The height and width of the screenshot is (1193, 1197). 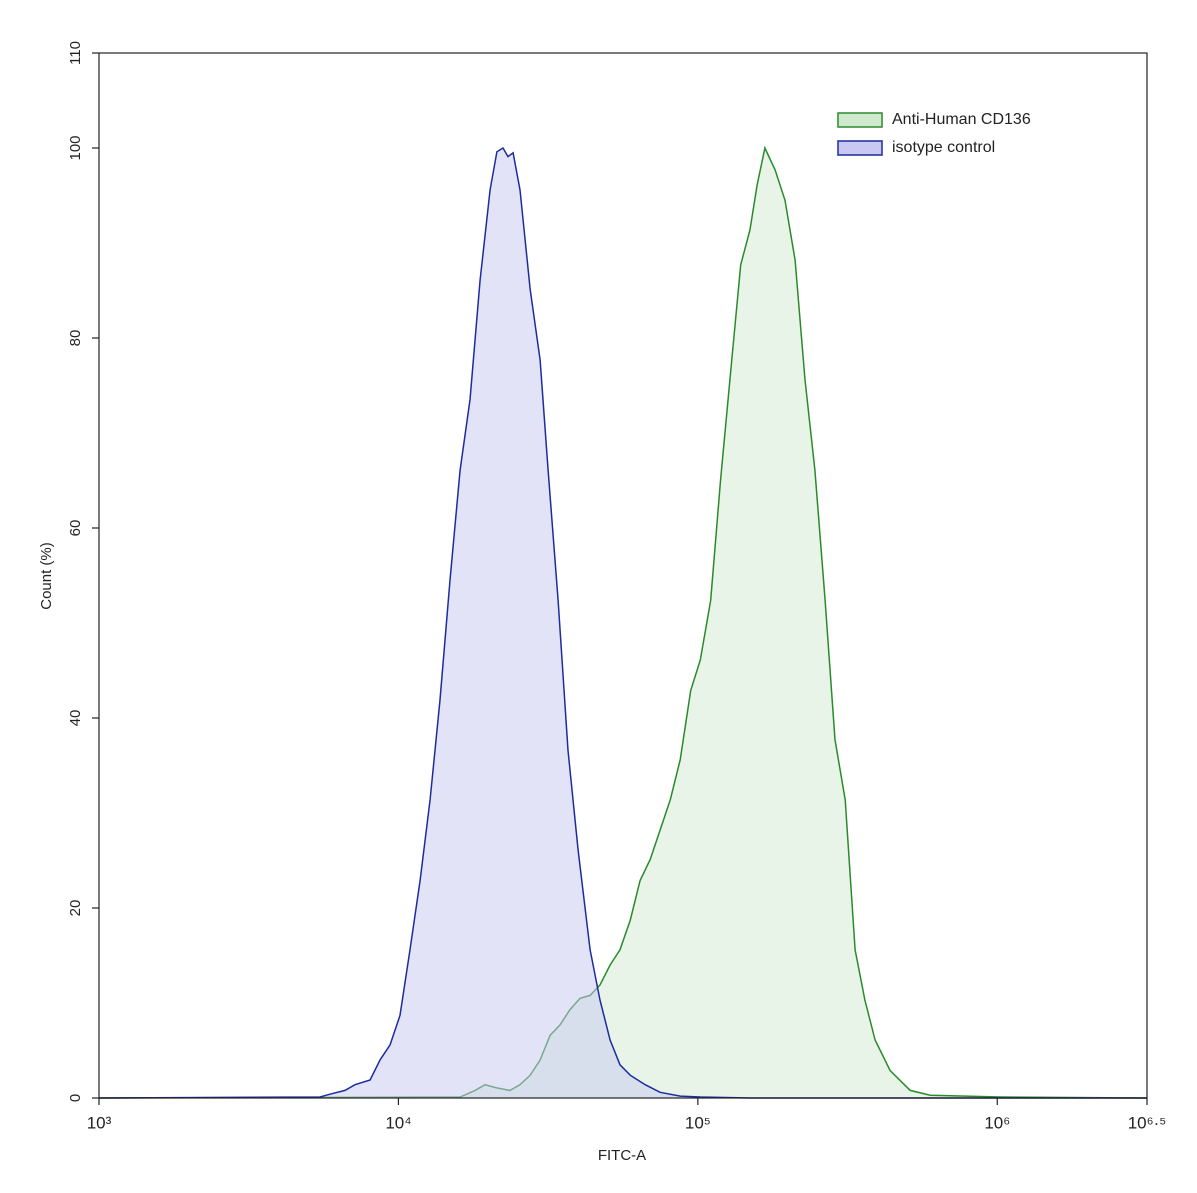 What do you see at coordinates (961, 119) in the screenshot?
I see `legend-label: Anti-Human CD136` at bounding box center [961, 119].